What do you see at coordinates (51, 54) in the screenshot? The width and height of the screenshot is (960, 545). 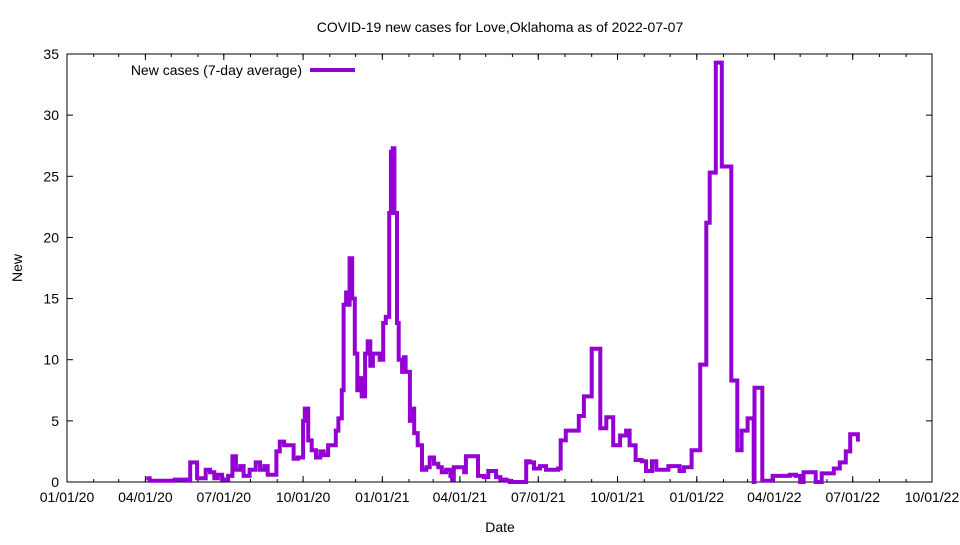 I see `y-tick-label: 35` at bounding box center [51, 54].